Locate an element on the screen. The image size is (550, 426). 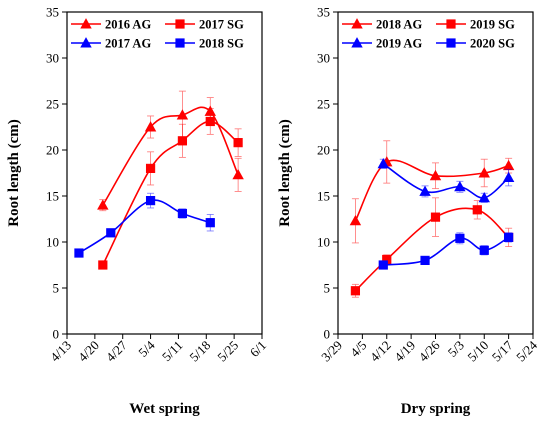
legend-item: 2018 SG is located at coordinates (204, 43).